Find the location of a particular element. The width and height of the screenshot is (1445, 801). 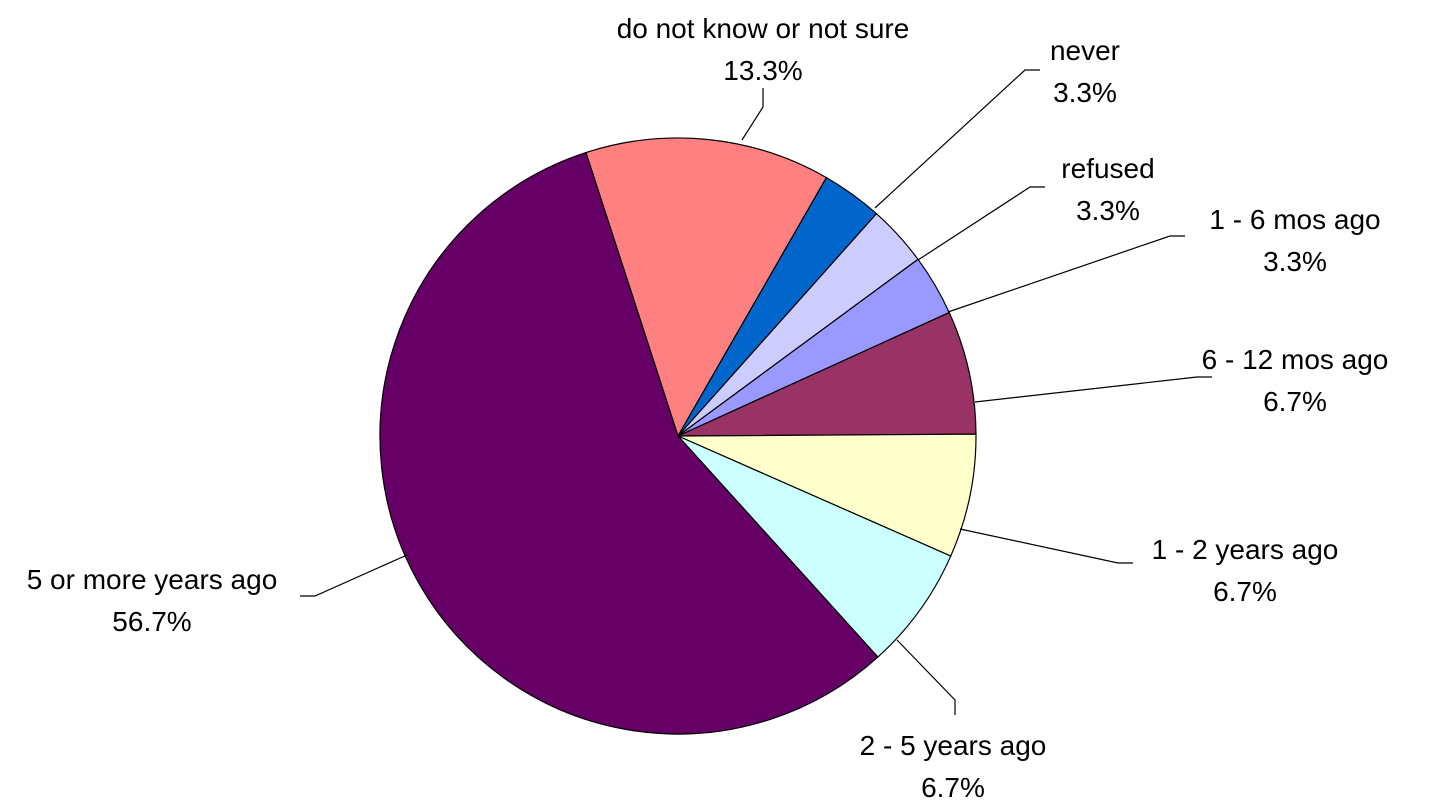

leader-line-5-or-more-years-ago is located at coordinates (354, 575).